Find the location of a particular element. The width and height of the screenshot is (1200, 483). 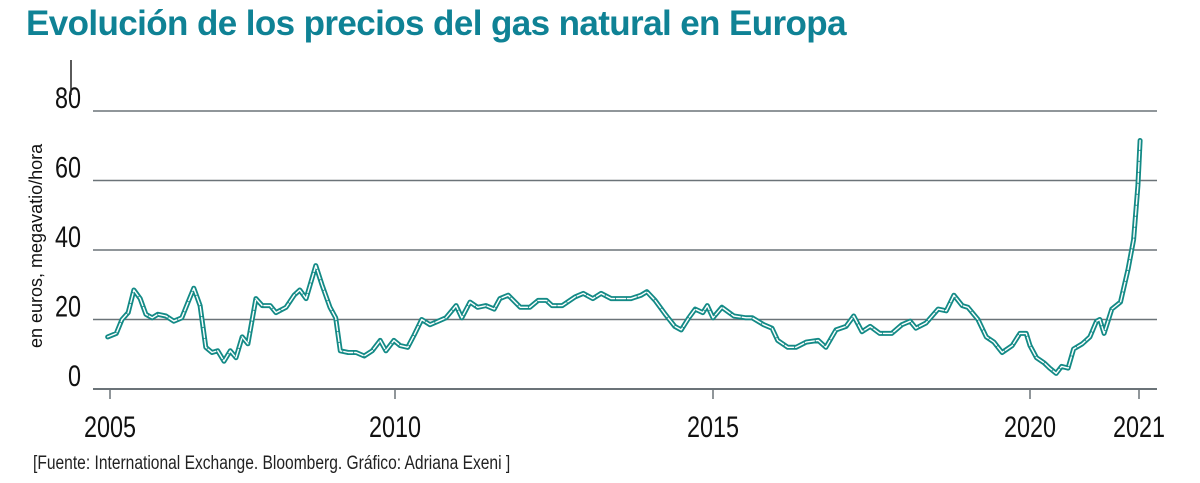

x-tick-label: 2010 is located at coordinates (395, 426).